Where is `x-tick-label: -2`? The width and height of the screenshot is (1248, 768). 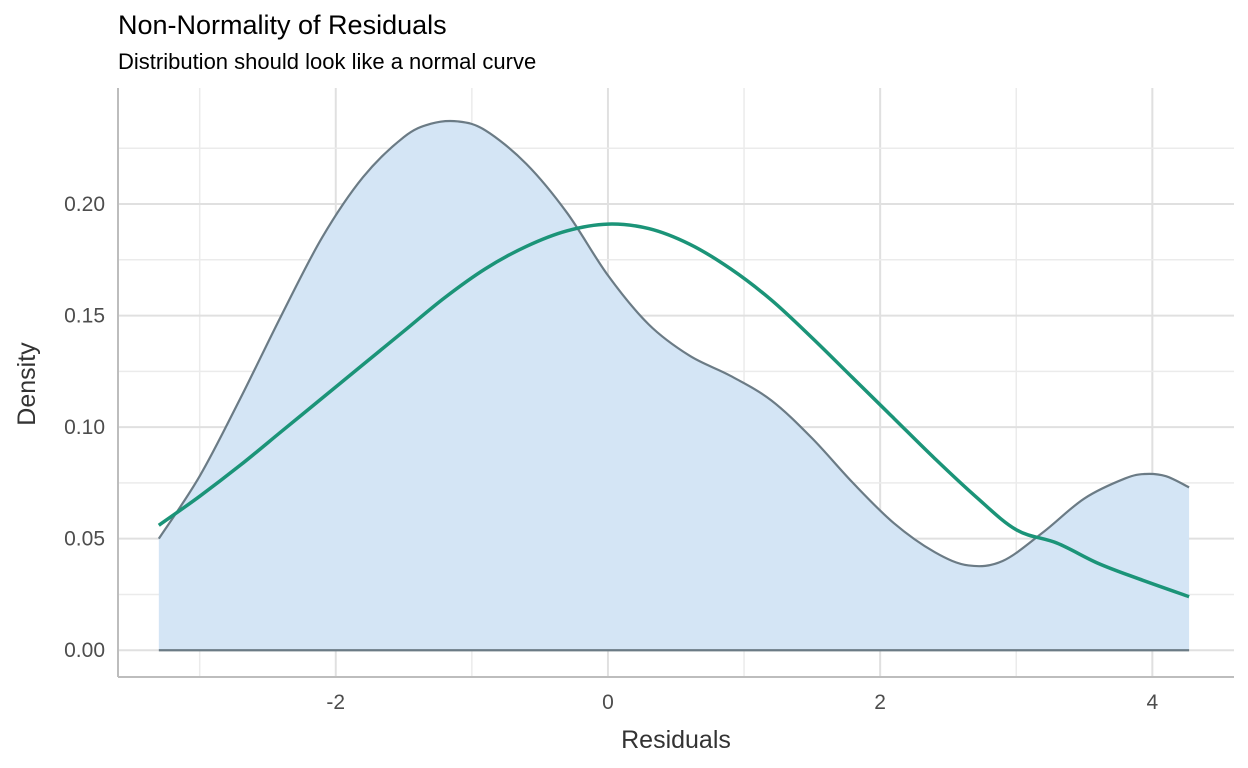
x-tick-label: -2 is located at coordinates (335, 702).